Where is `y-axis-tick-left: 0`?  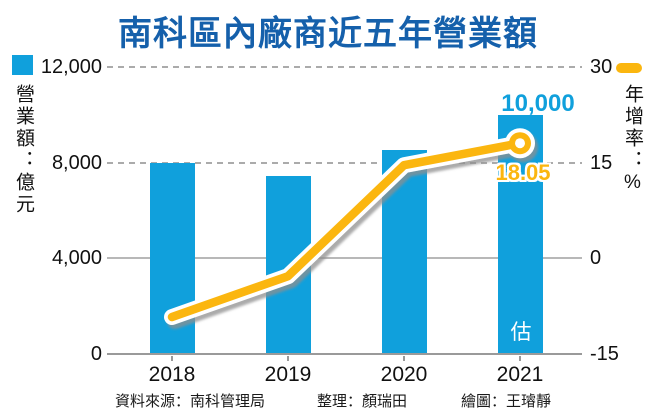
y-axis-tick-left: 0 is located at coordinates (96, 354).